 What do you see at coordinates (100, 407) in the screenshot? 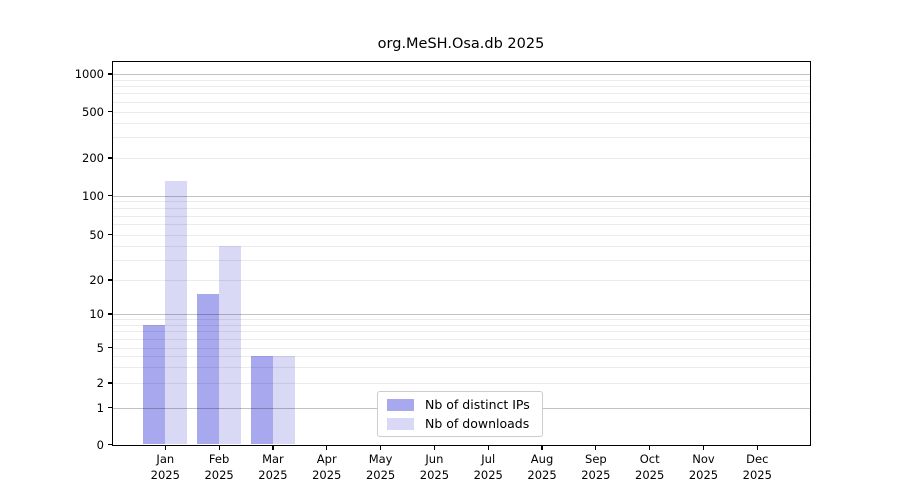
I see `y-tick-label: 1` at bounding box center [100, 407].